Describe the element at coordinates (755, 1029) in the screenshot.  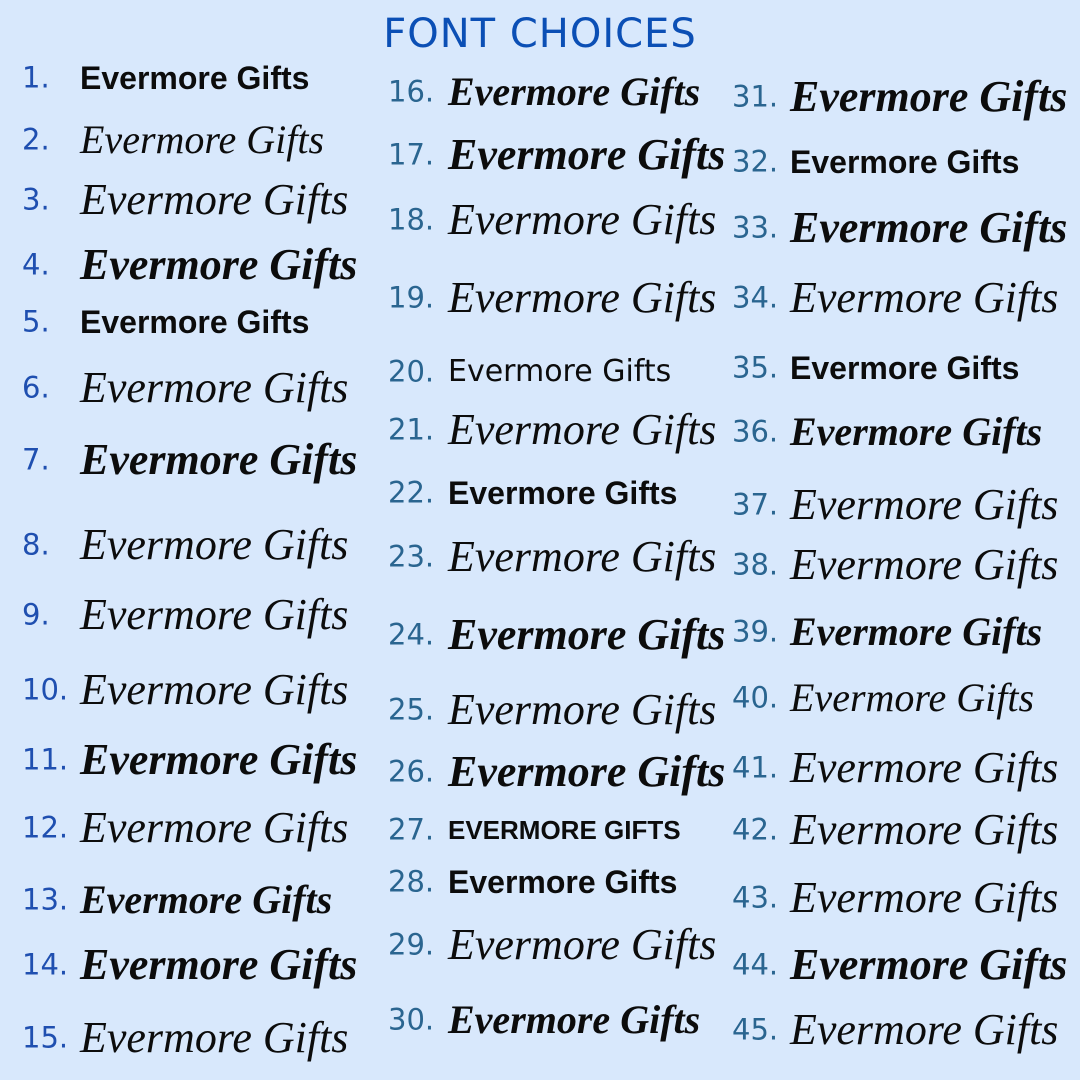
I see `font-number: 45.` at that location.